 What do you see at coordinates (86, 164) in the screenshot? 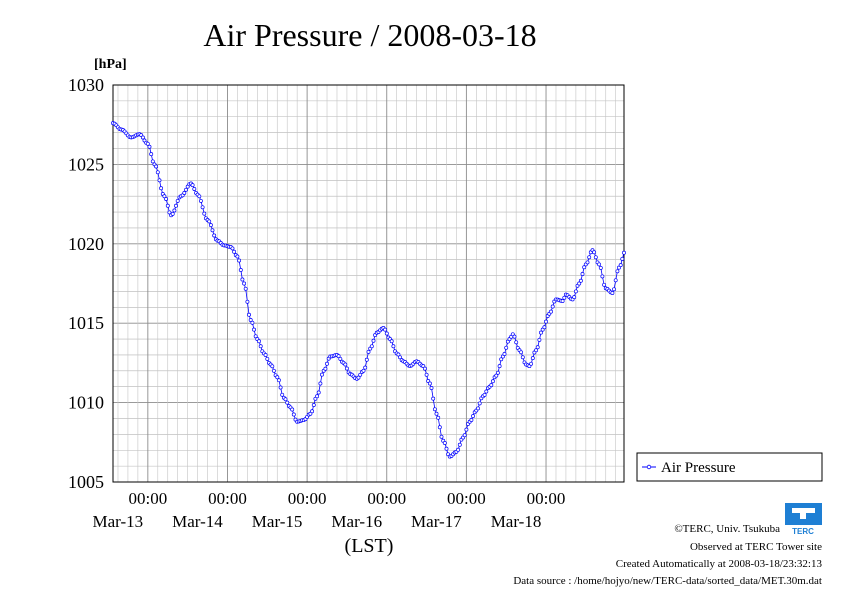
I see `y-tick-label: 1025` at bounding box center [86, 164].